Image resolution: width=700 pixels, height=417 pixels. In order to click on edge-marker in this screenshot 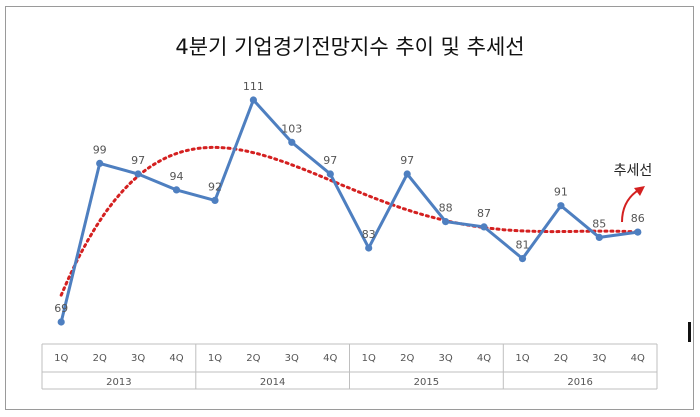, I will do `click(689, 332)`.